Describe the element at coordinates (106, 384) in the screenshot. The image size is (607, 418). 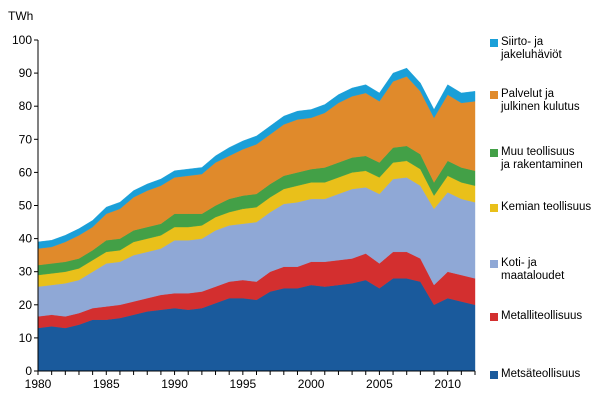
I see `x-tick-label: 1985` at that location.